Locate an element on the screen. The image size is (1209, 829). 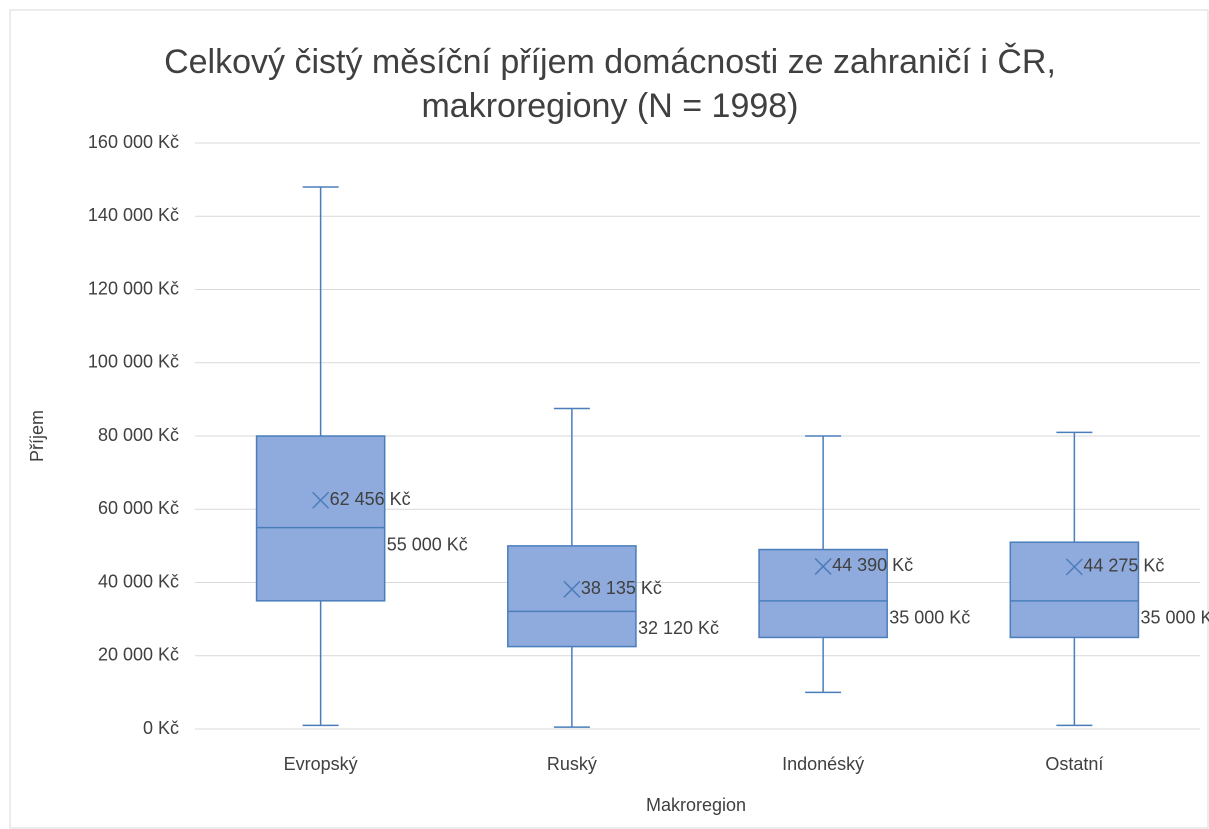
y-tick-label: 40 000 Kč is located at coordinates (138, 581).